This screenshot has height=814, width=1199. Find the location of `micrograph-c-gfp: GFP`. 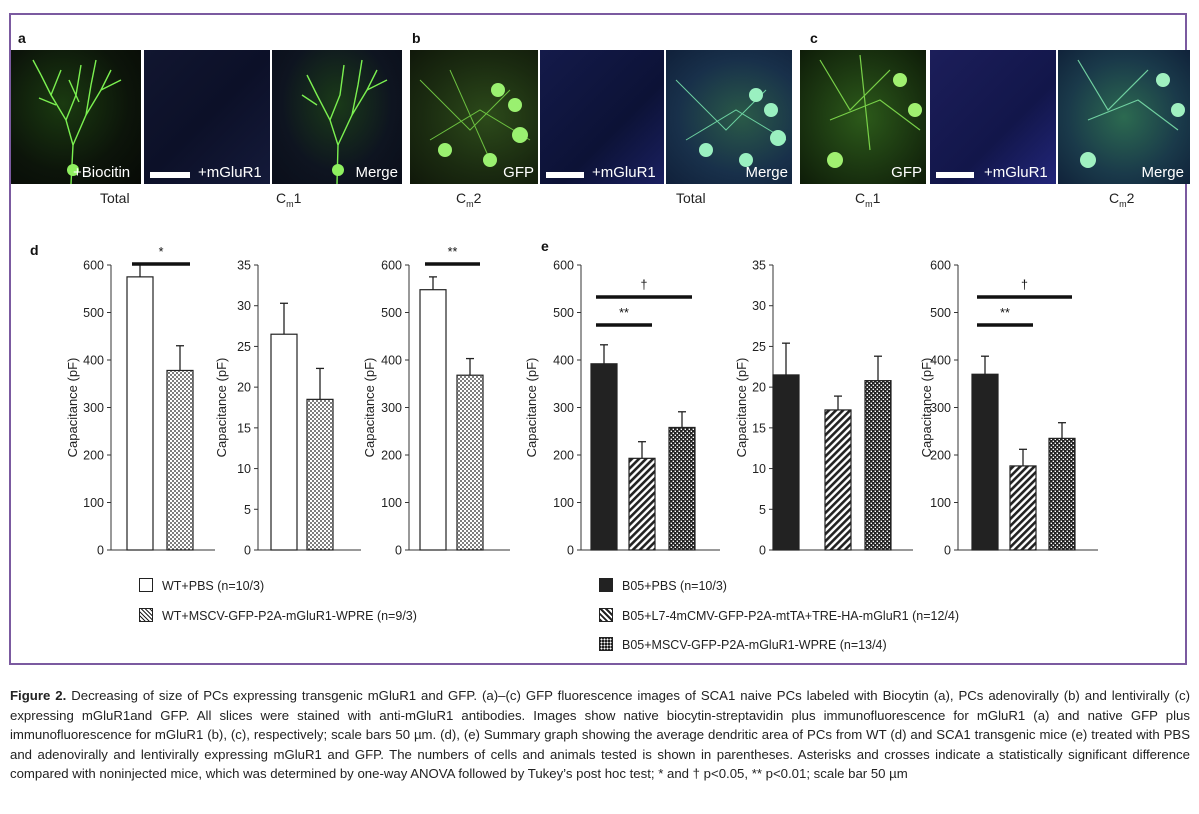

micrograph-c-gfp: GFP is located at coordinates (863, 117).